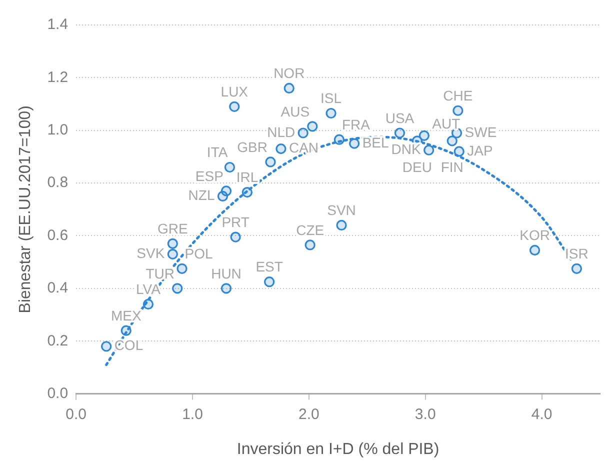 The image size is (611, 468). Describe the element at coordinates (217, 152) in the screenshot. I see `annotation: ITA` at that location.